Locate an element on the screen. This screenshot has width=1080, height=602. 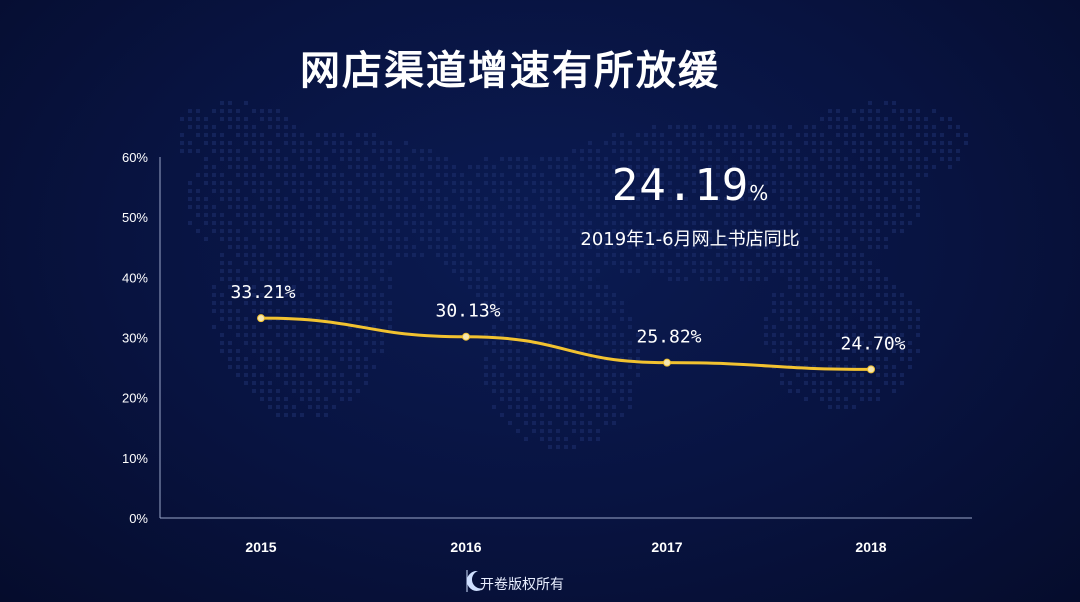
data-label: 24.70% is located at coordinates (872, 343).